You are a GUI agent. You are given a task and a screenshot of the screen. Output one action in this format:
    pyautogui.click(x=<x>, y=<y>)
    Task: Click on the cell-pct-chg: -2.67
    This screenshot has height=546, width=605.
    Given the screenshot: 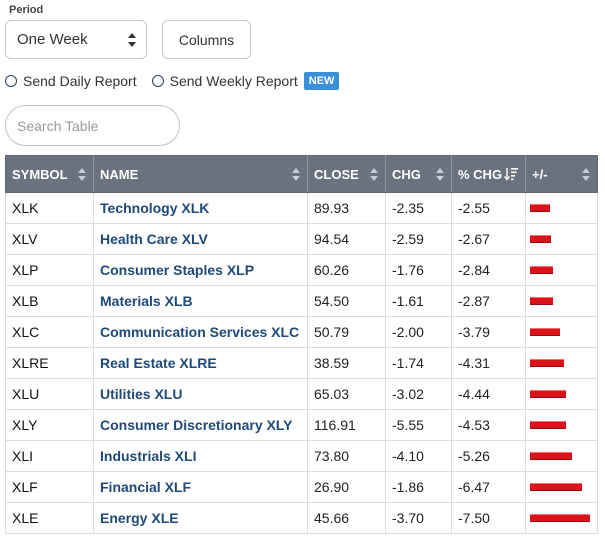 What is the action you would take?
    pyautogui.click(x=488, y=239)
    